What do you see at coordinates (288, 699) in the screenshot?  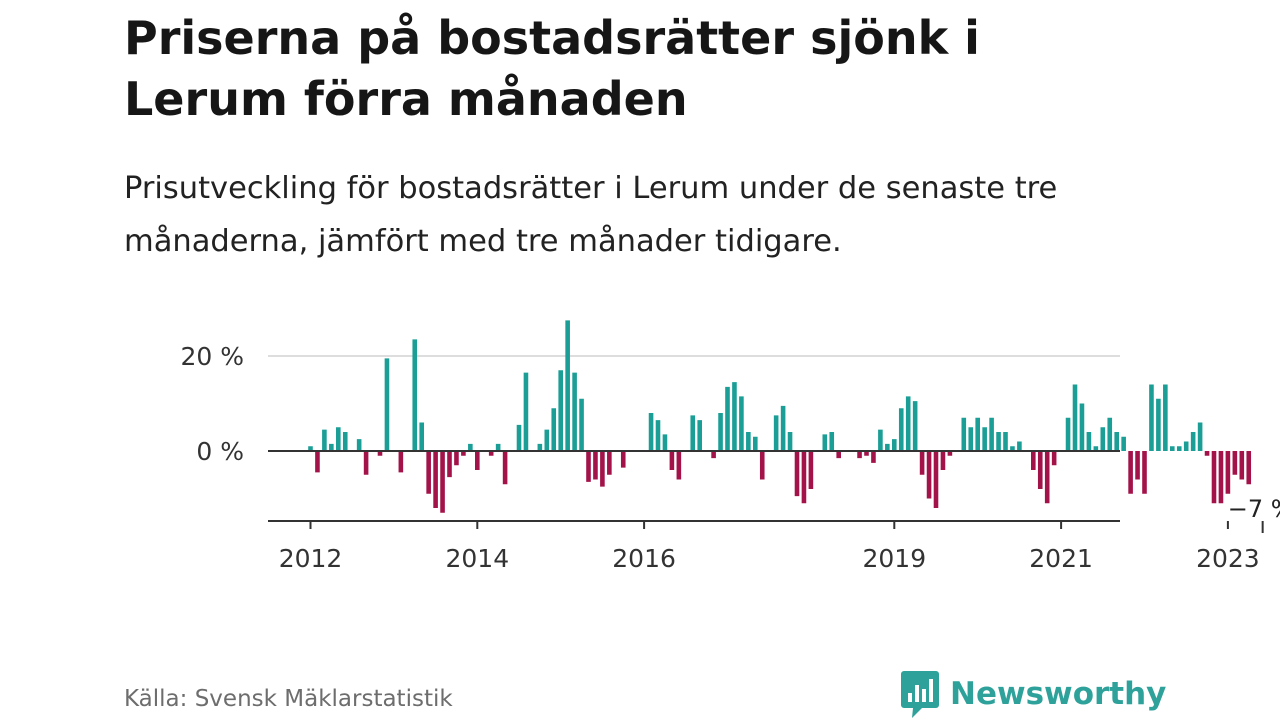 I see `source-note: Källa: Svensk Mäklarstatistik` at bounding box center [288, 699].